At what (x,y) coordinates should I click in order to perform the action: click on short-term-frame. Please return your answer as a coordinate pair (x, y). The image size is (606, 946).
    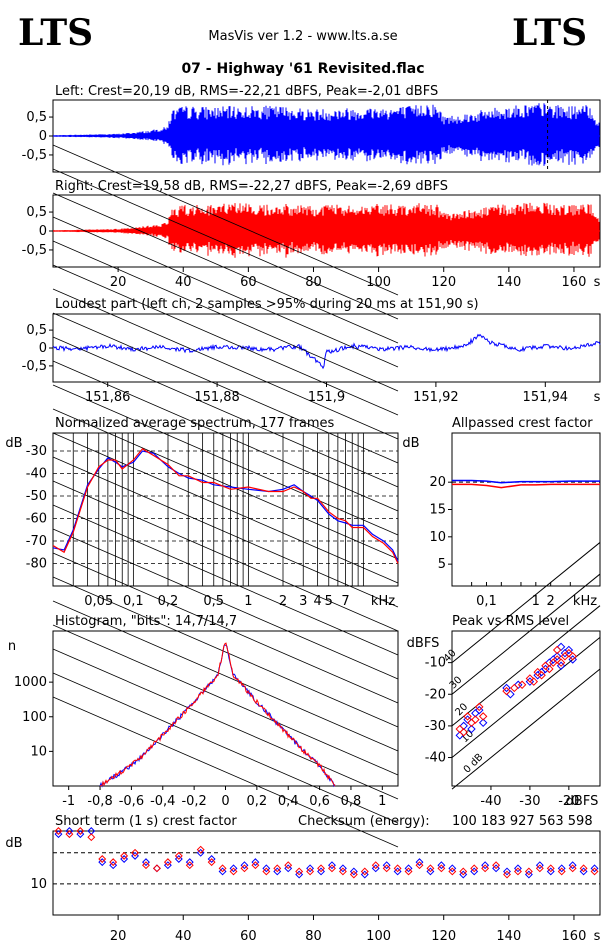
    Looking at the image, I should click on (326, 873).